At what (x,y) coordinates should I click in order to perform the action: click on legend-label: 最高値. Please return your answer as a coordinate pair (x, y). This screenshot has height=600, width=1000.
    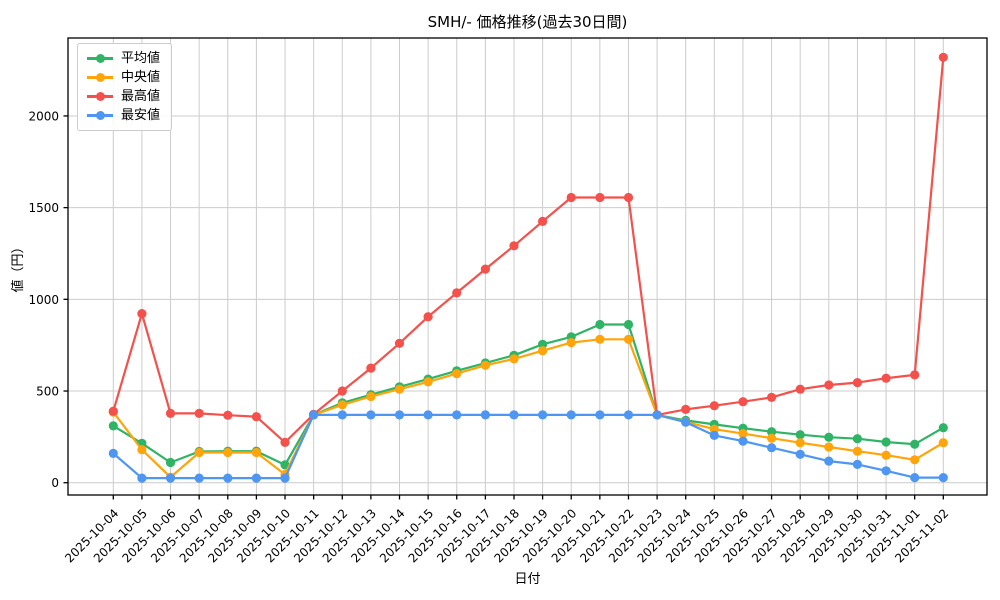
    Looking at the image, I should click on (141, 96).